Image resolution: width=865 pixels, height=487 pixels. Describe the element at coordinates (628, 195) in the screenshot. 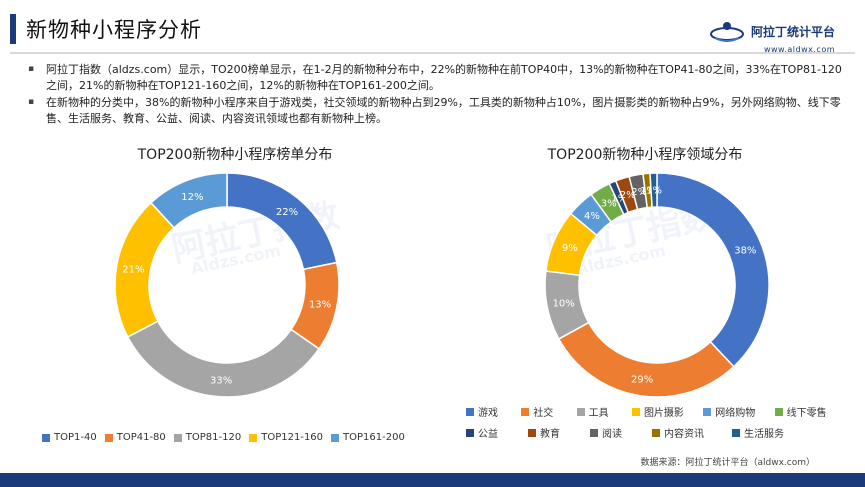

I see `slice-label-教育: 2%` at that location.